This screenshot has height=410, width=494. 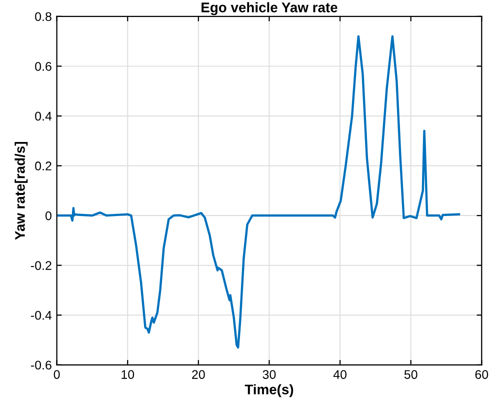 I want to click on y-tick-label: -0.6, so click(x=41, y=365).